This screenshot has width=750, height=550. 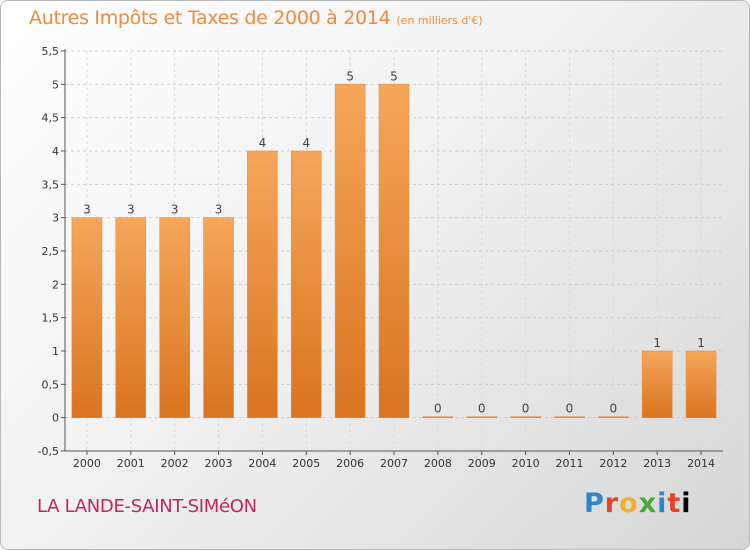 What do you see at coordinates (438, 417) in the screenshot?
I see `bar-2008` at bounding box center [438, 417].